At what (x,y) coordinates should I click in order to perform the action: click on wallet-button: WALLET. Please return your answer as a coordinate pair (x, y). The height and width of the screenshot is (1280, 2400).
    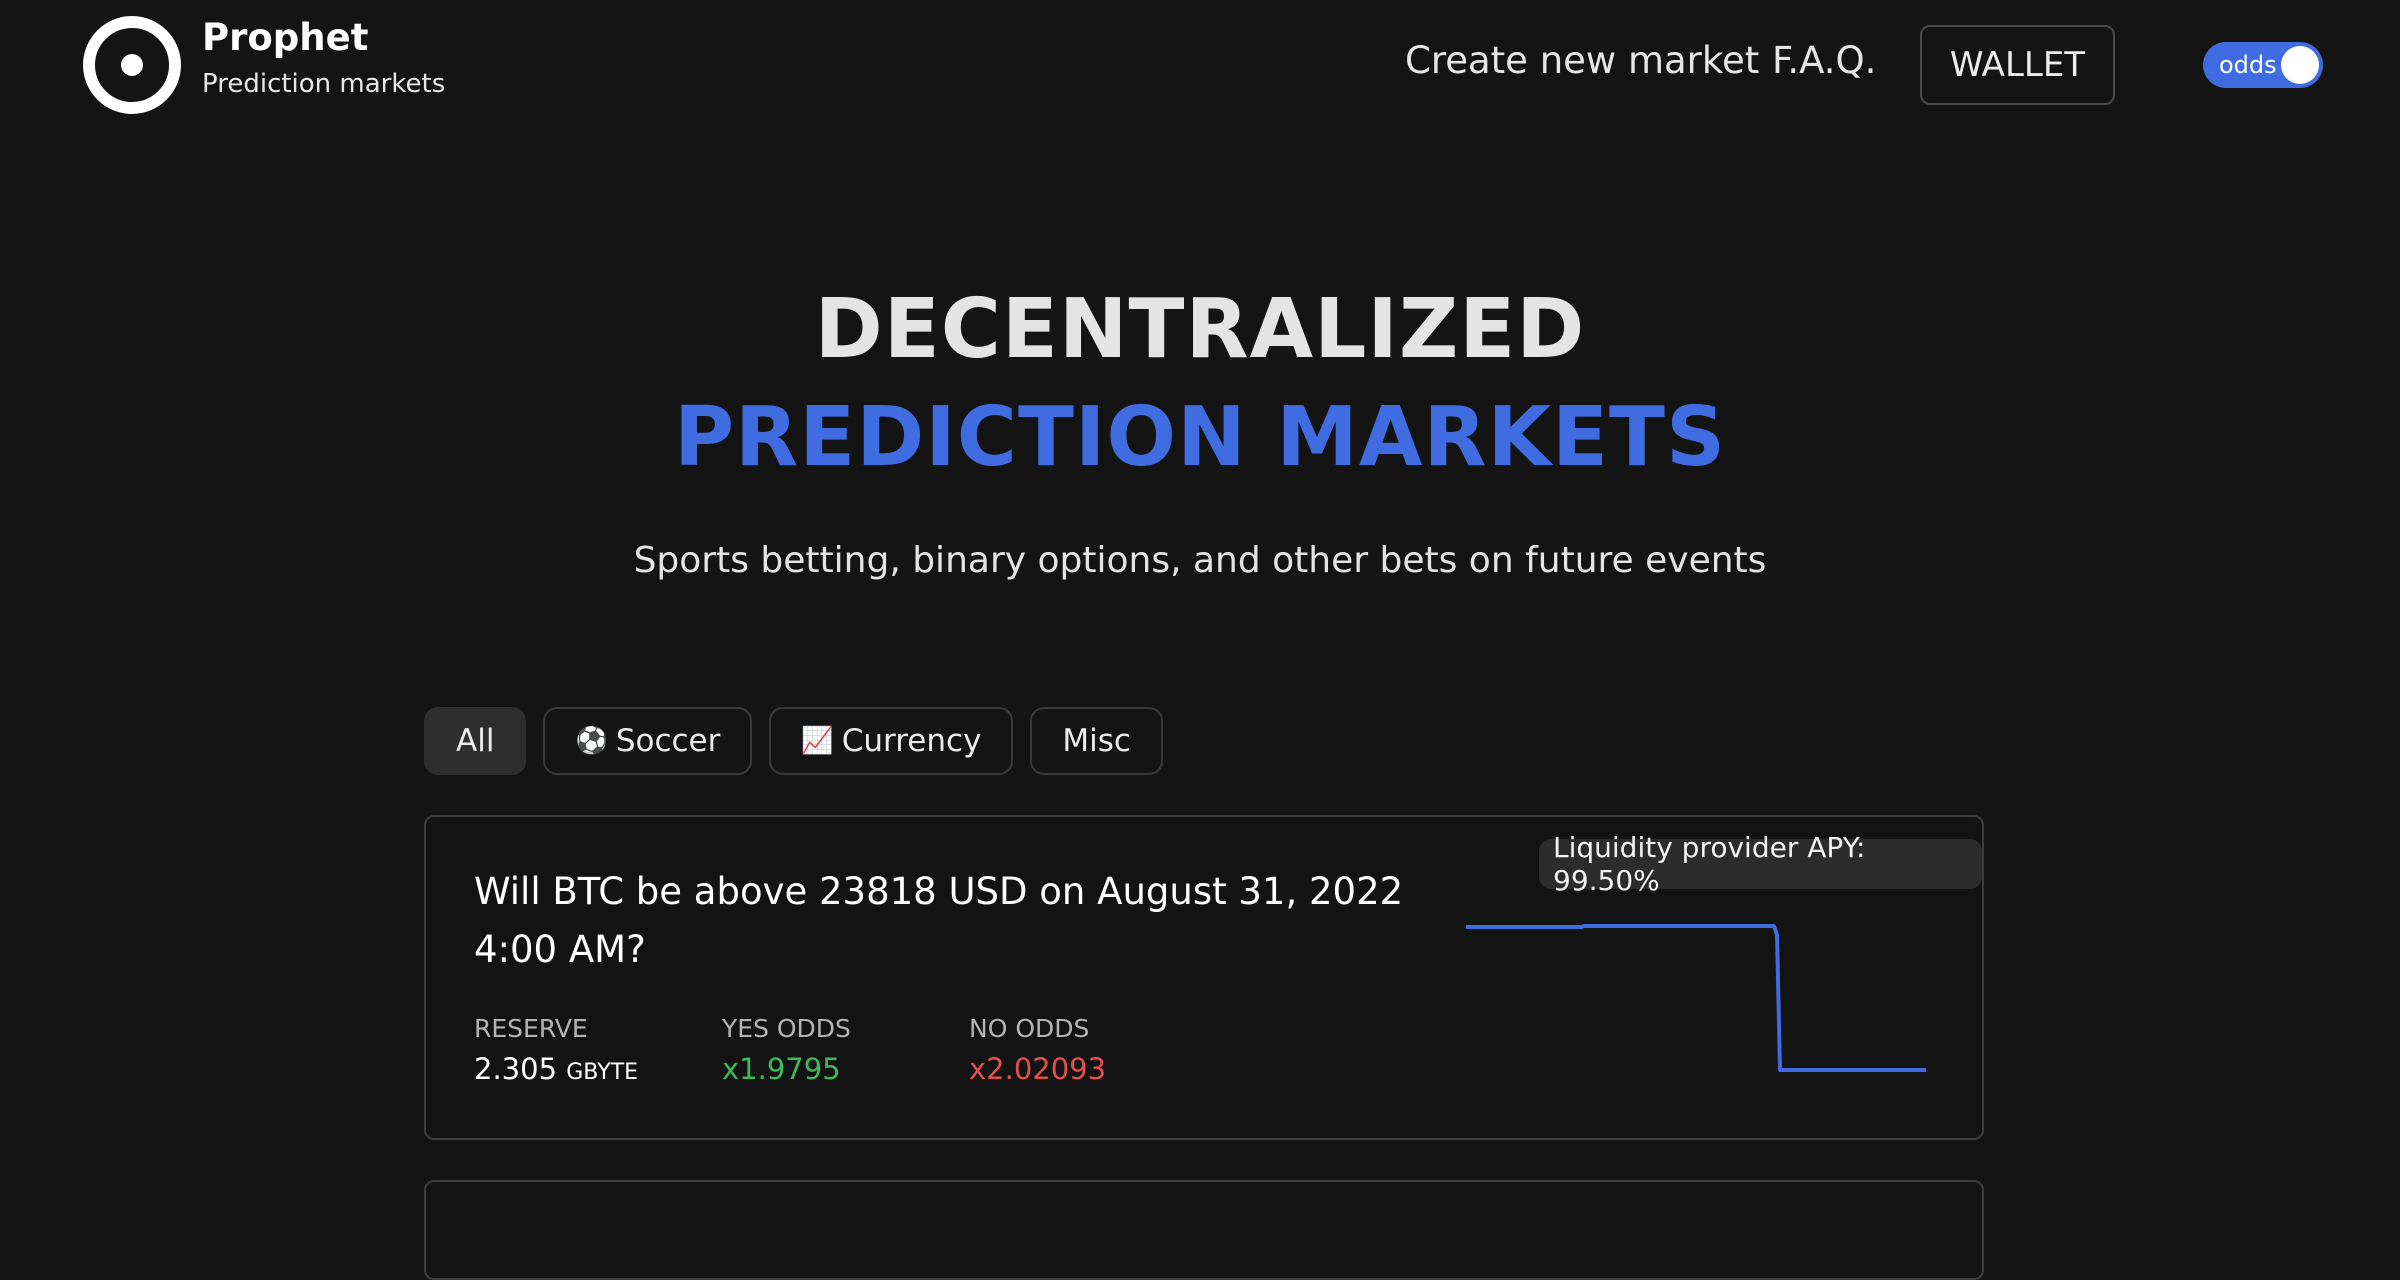
    Looking at the image, I should click on (2017, 65).